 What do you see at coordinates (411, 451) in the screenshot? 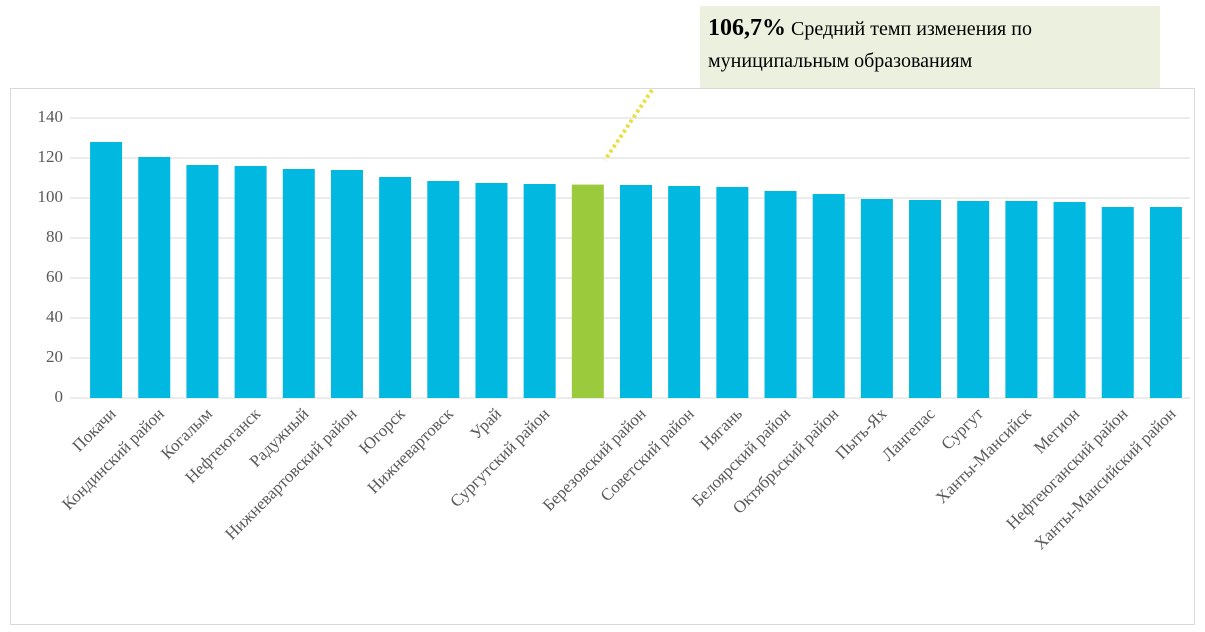
I see `x-tick-label: Нижневартовск` at bounding box center [411, 451].